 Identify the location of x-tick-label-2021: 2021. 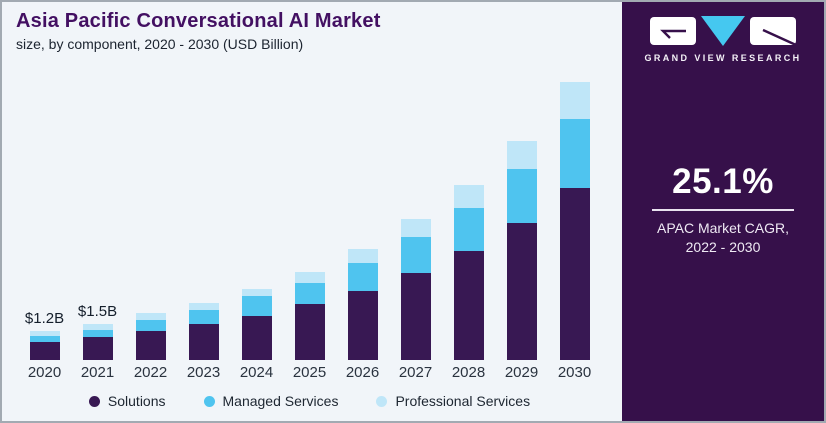
(97, 372).